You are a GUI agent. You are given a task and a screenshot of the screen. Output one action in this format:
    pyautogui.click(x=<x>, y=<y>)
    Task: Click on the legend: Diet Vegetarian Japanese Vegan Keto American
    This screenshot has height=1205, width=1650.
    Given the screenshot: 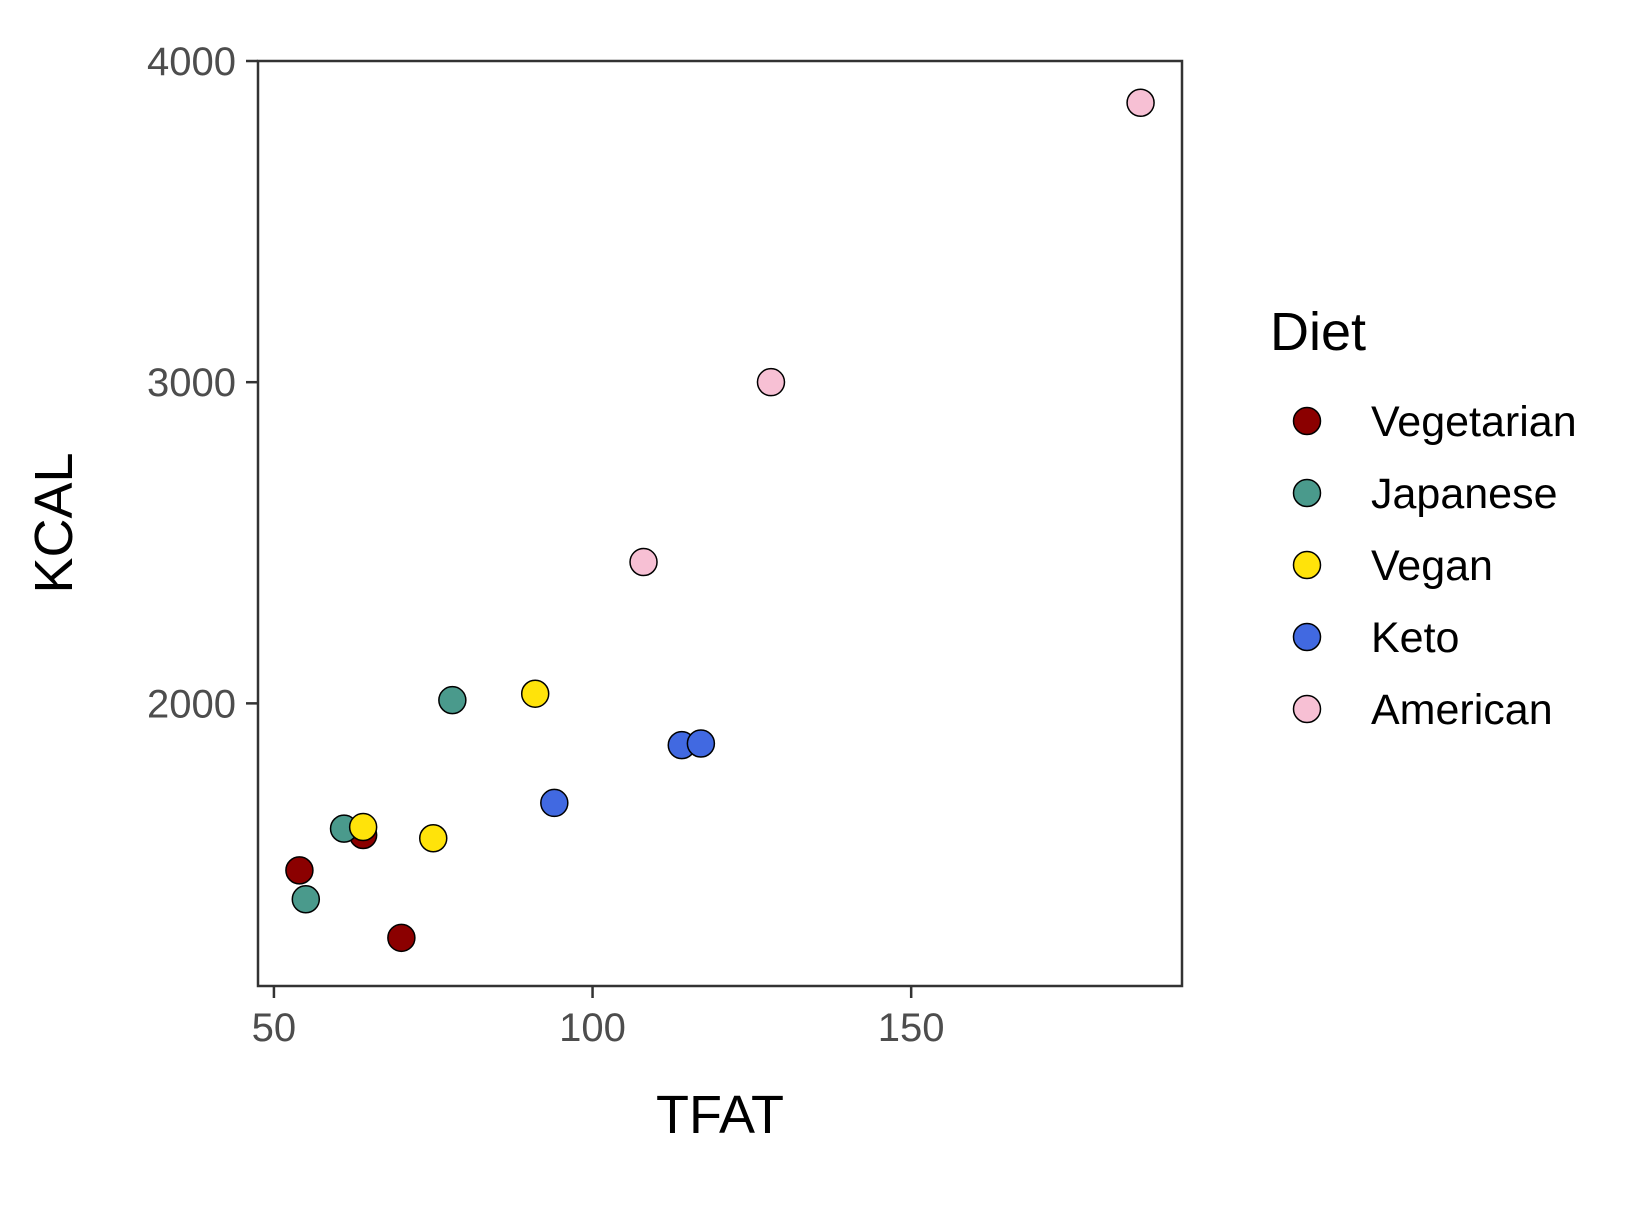 What is the action you would take?
    pyautogui.click(x=1423, y=518)
    